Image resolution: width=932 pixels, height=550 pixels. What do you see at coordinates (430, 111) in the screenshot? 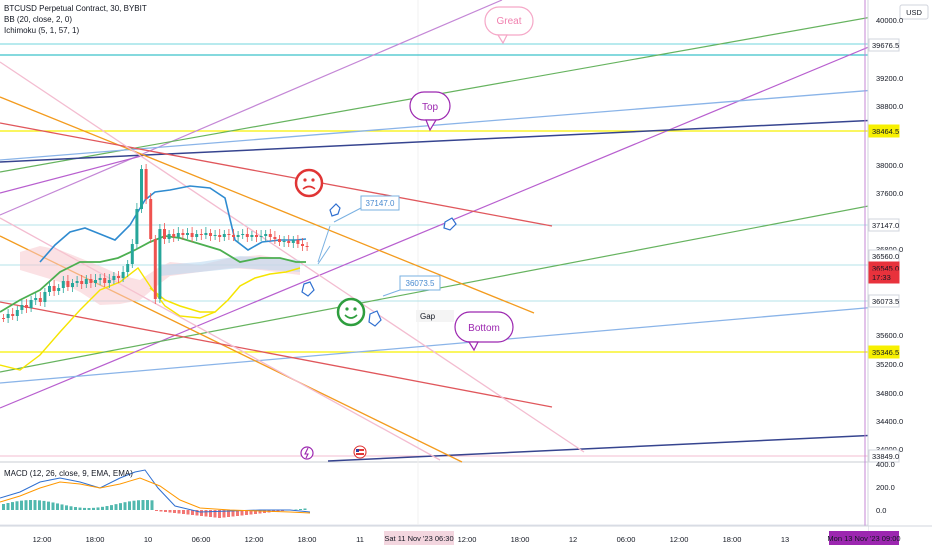
I see `top-callout: Top` at bounding box center [430, 111].